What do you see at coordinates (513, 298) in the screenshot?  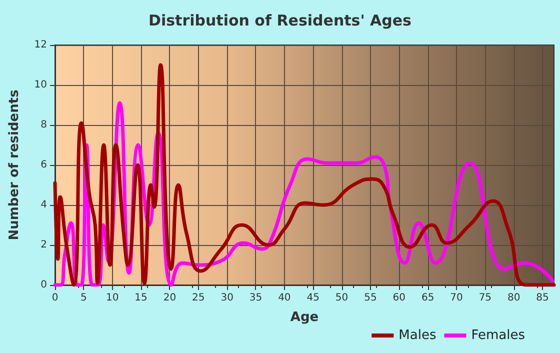 I see `x-tick-label: 80` at bounding box center [513, 298].